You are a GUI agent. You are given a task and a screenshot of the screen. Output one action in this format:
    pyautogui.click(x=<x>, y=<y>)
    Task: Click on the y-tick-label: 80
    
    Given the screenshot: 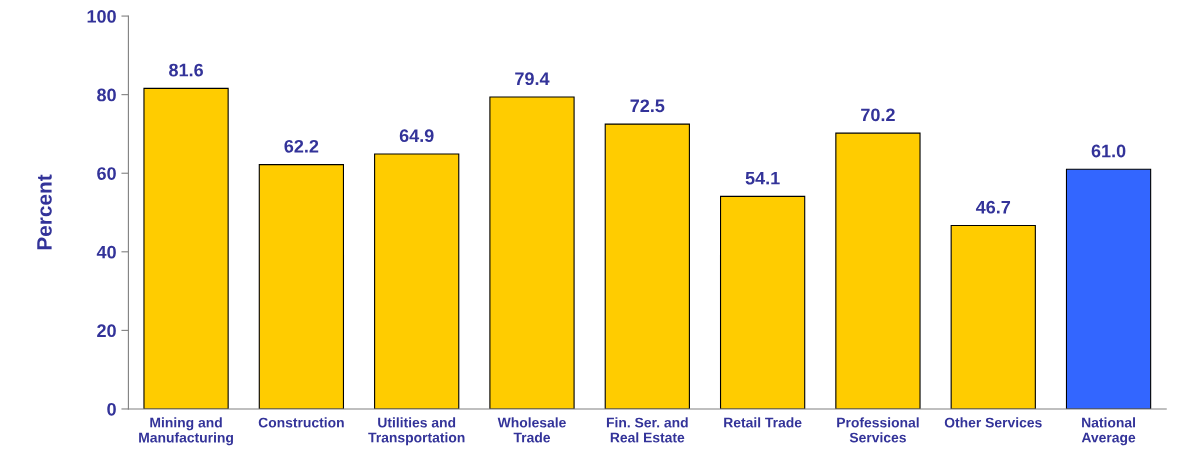 What is the action you would take?
    pyautogui.click(x=106, y=95)
    